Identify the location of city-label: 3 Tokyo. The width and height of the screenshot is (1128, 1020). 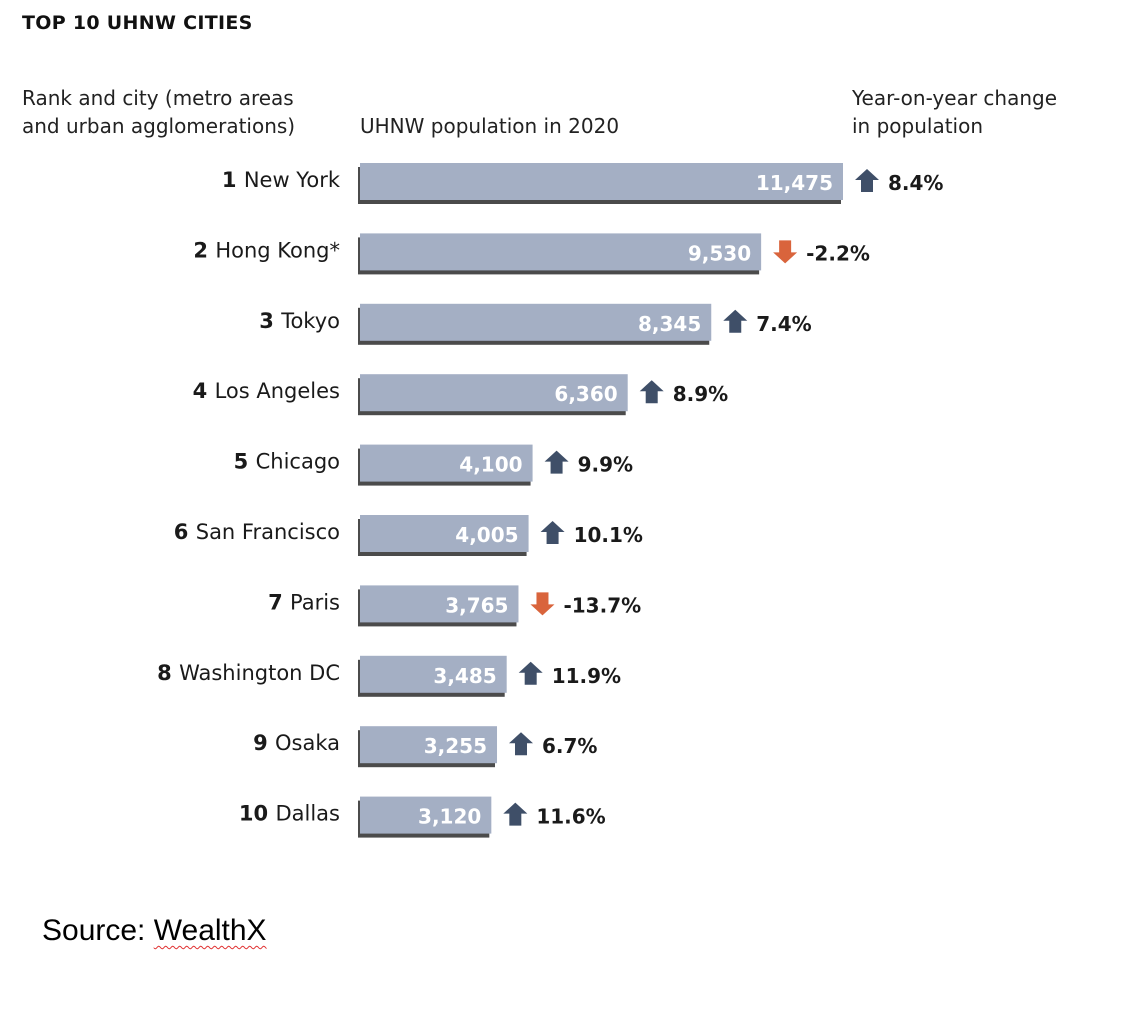
(299, 321).